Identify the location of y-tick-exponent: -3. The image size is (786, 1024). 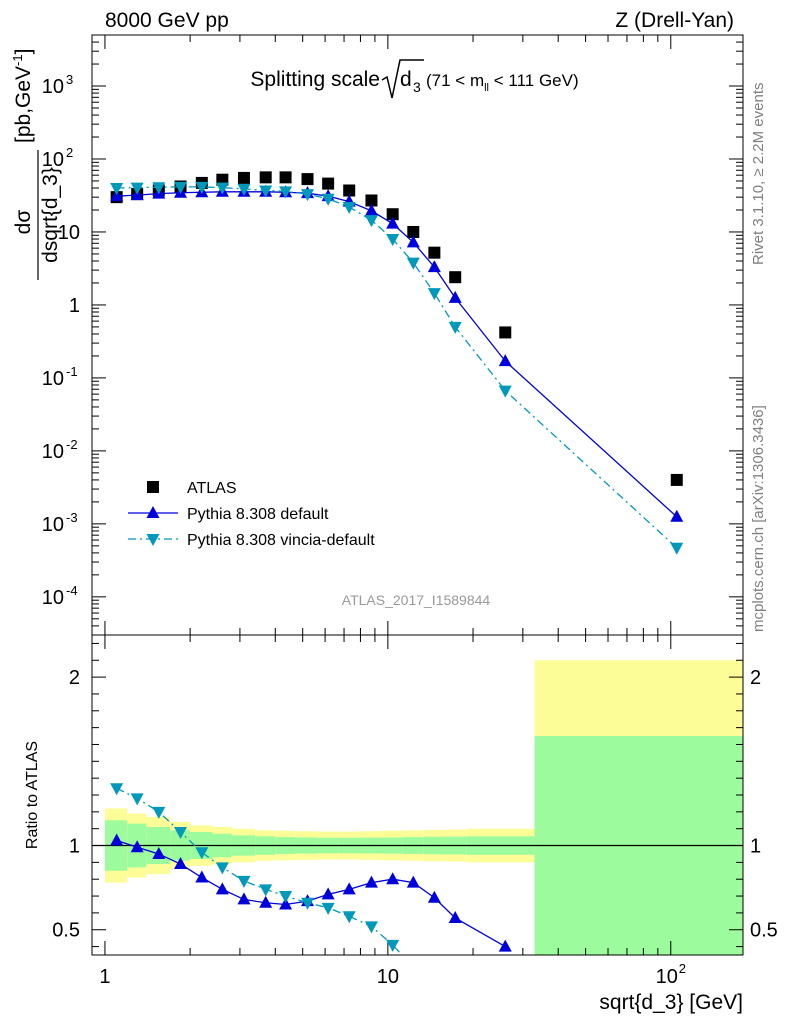
(72, 517).